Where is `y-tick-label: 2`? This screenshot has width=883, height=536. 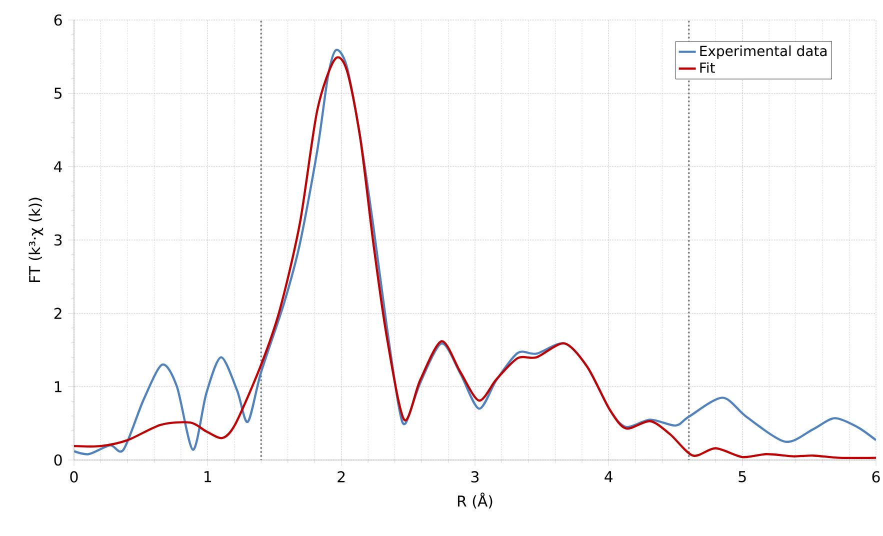
y-tick-label: 2 is located at coordinates (58, 313).